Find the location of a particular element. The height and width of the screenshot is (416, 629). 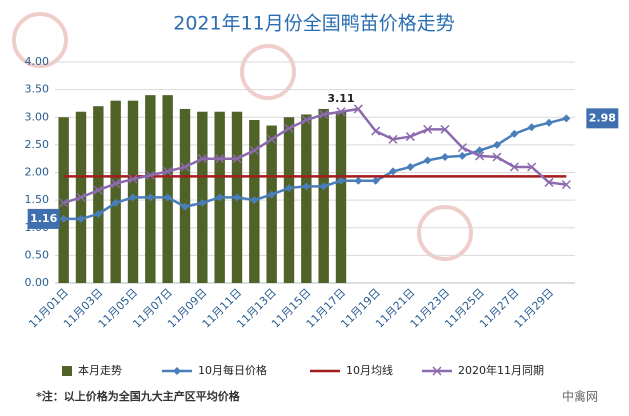

note: *注：以上价格为全国九大主产区平均价格 is located at coordinates (138, 396).